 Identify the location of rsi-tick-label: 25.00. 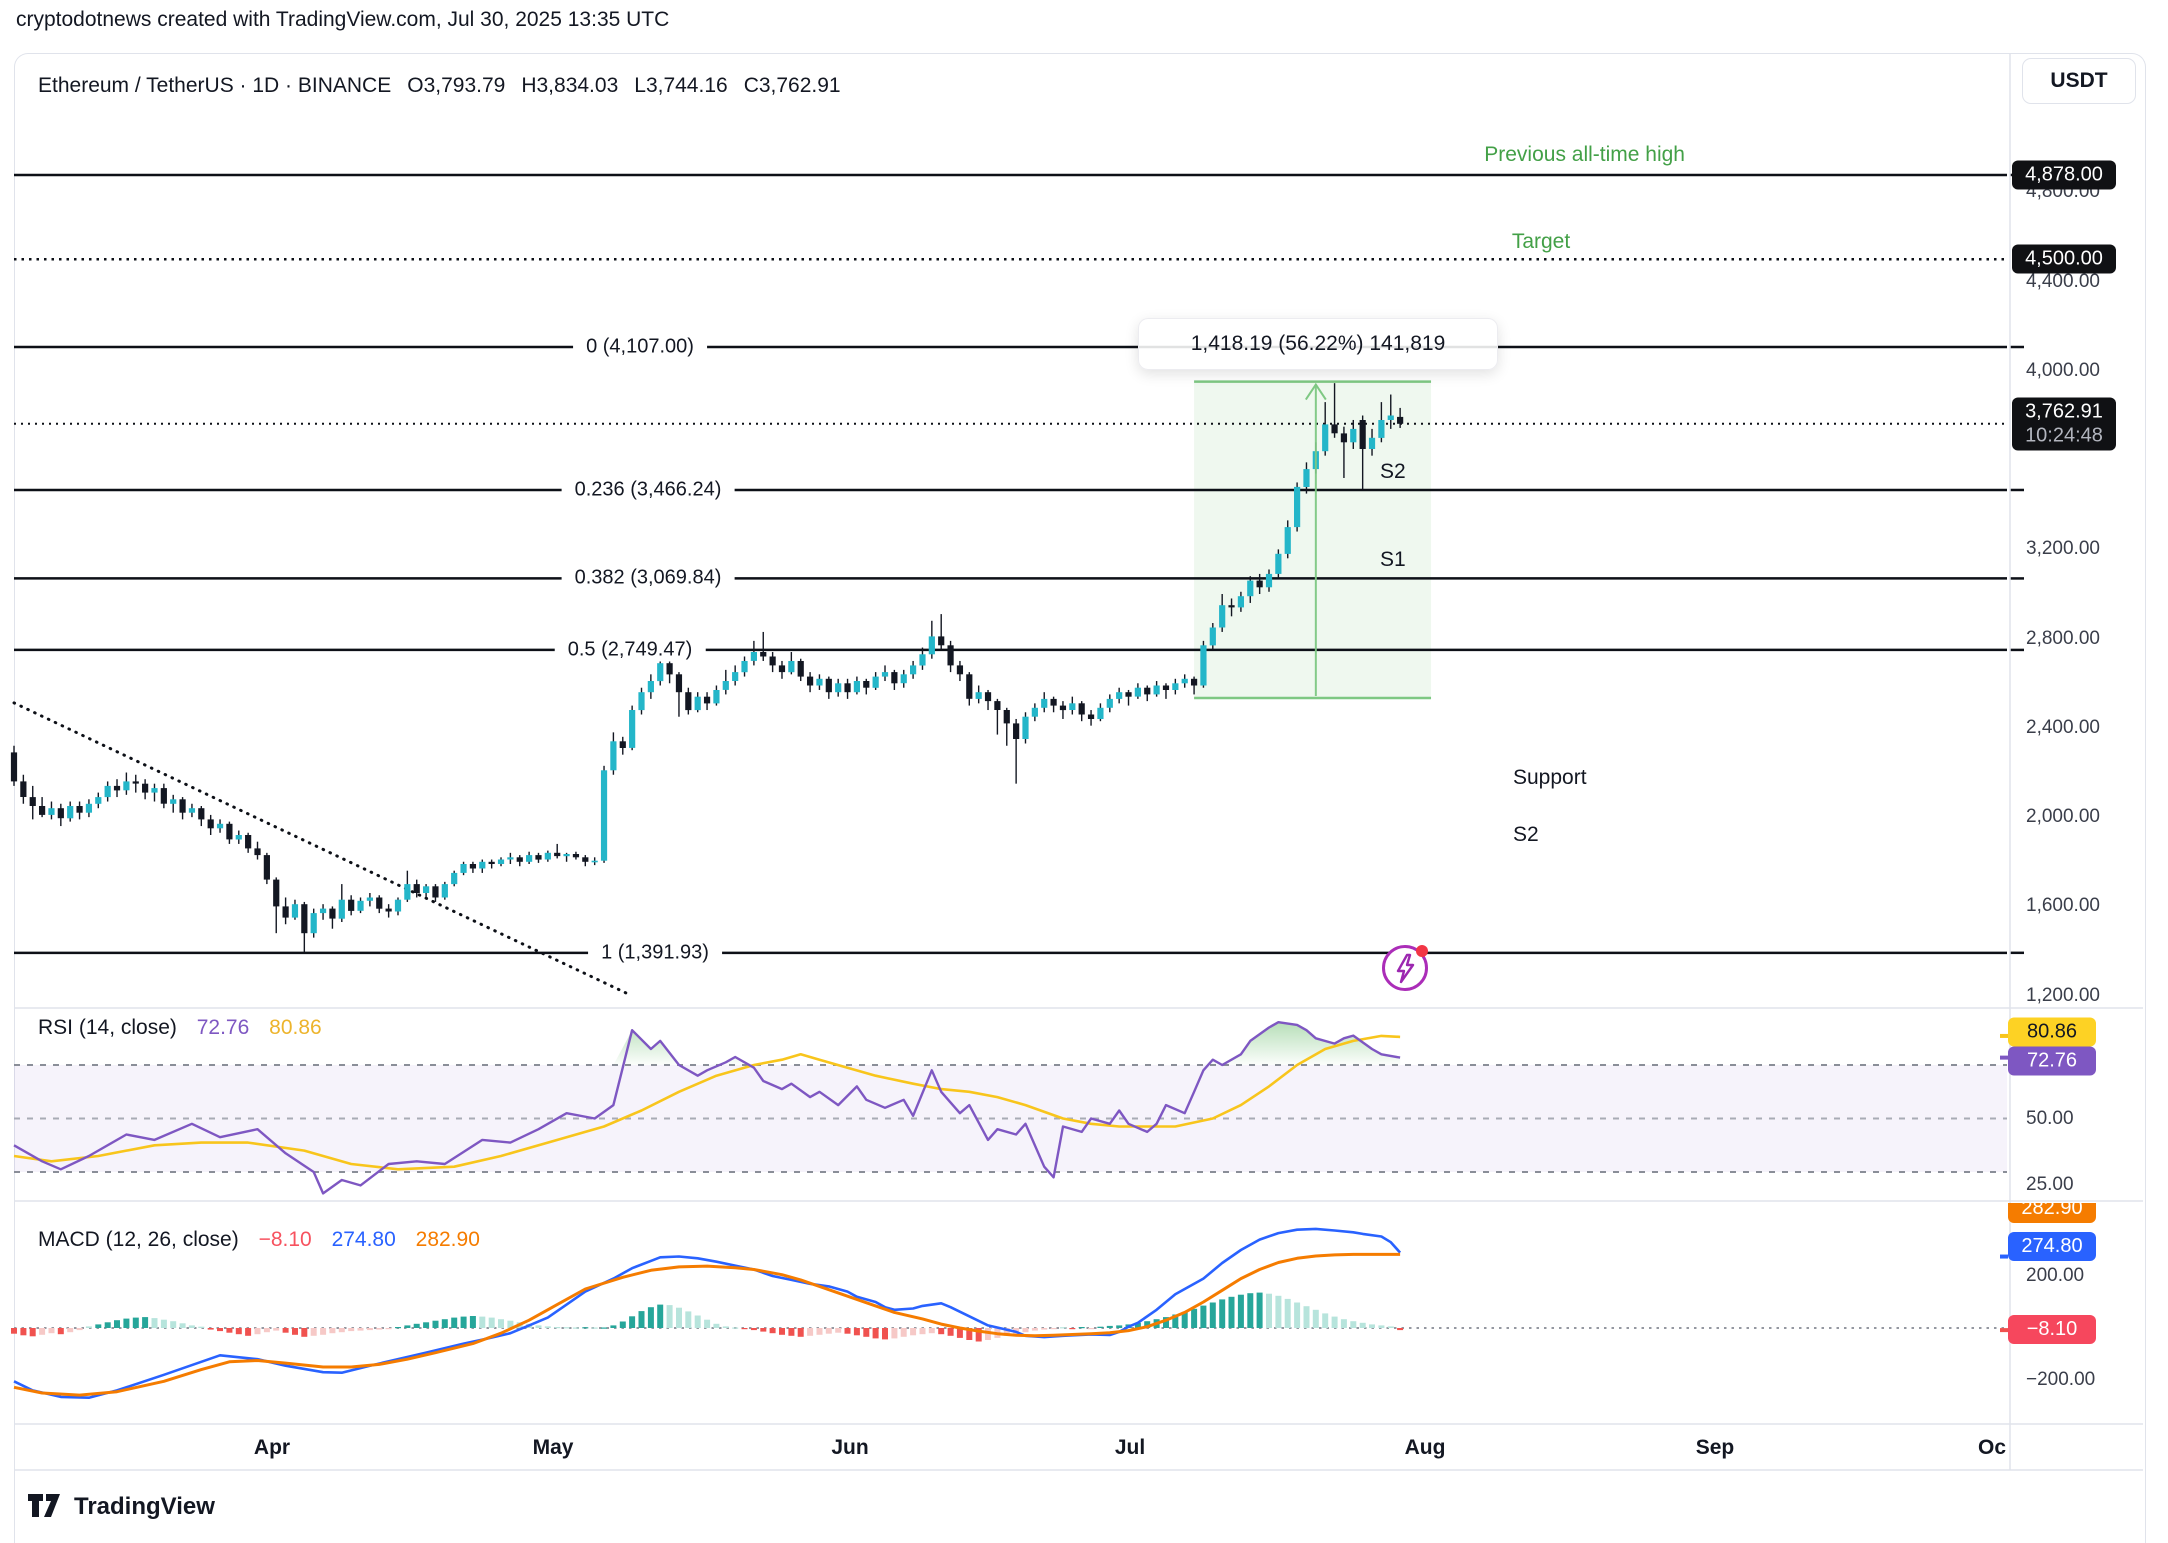
(2050, 1185).